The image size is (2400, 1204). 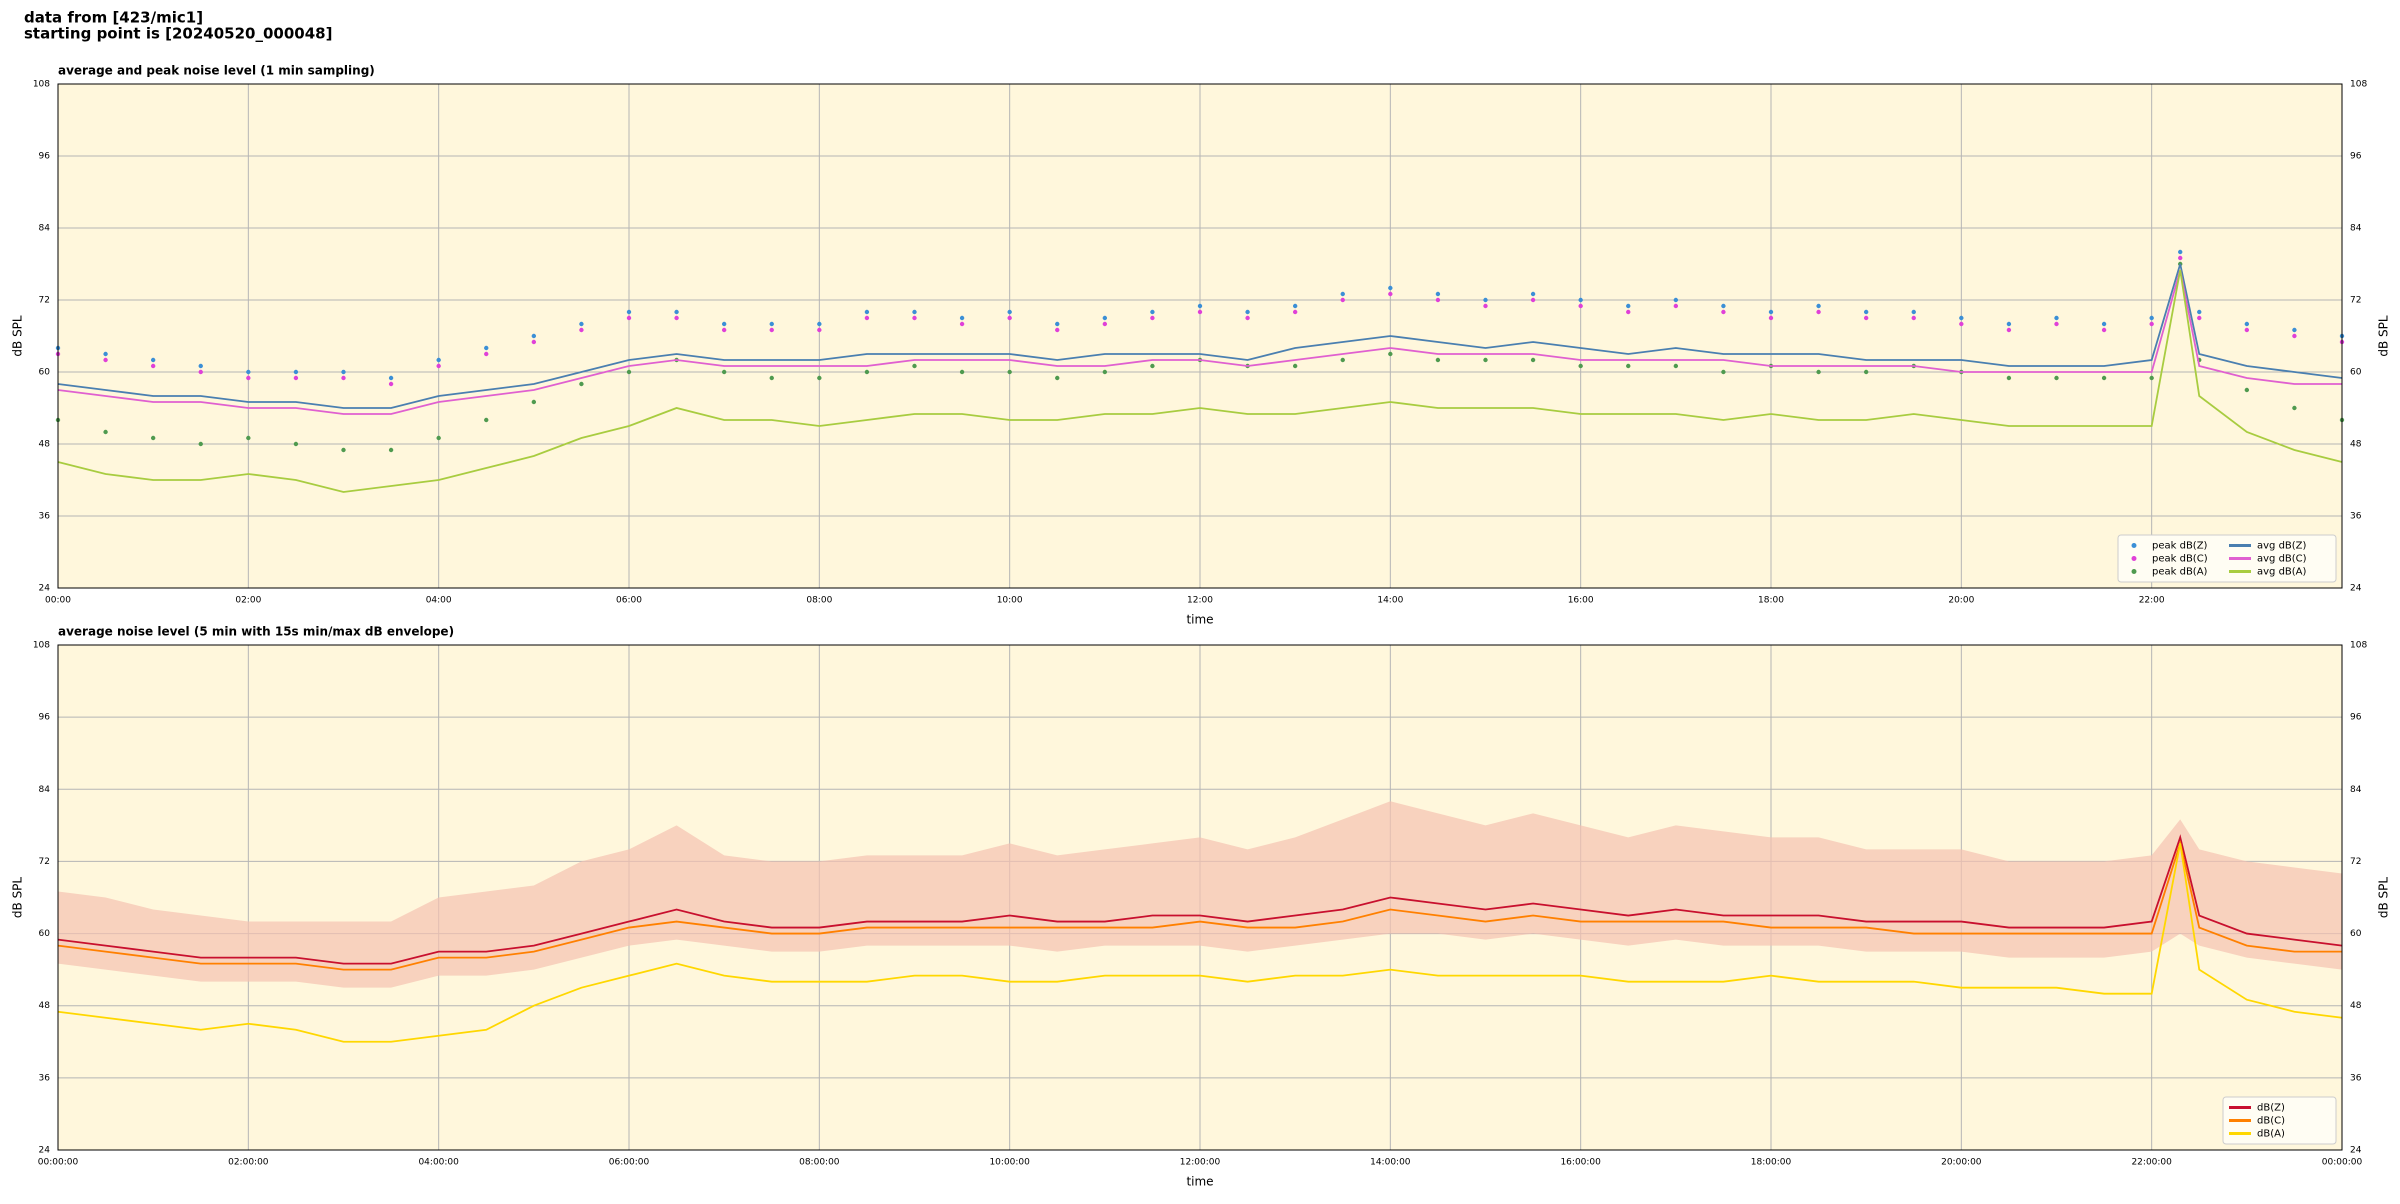 I want to click on y-tick-label: 60, so click(x=2356, y=934).